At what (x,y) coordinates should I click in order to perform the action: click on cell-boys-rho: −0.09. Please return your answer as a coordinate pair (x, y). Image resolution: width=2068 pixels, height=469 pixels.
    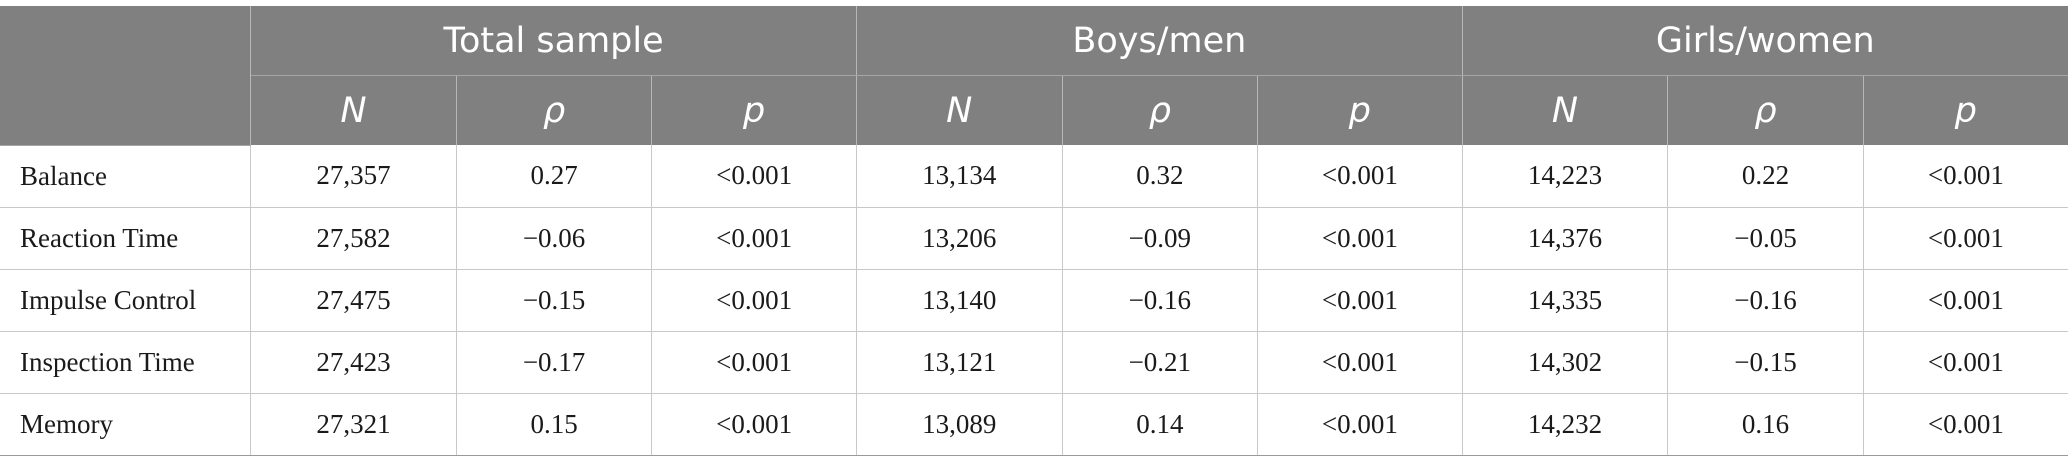
    Looking at the image, I should click on (1160, 238).